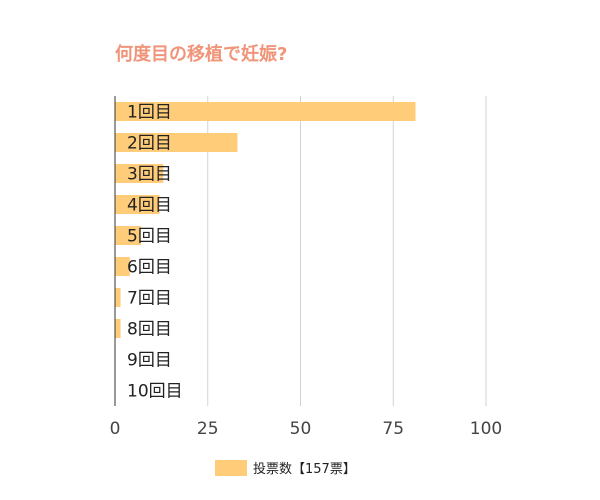 Image resolution: width=600 pixels, height=500 pixels. What do you see at coordinates (201, 54) in the screenshot?
I see `chart-title: 何度目の移植で妊娠?` at bounding box center [201, 54].